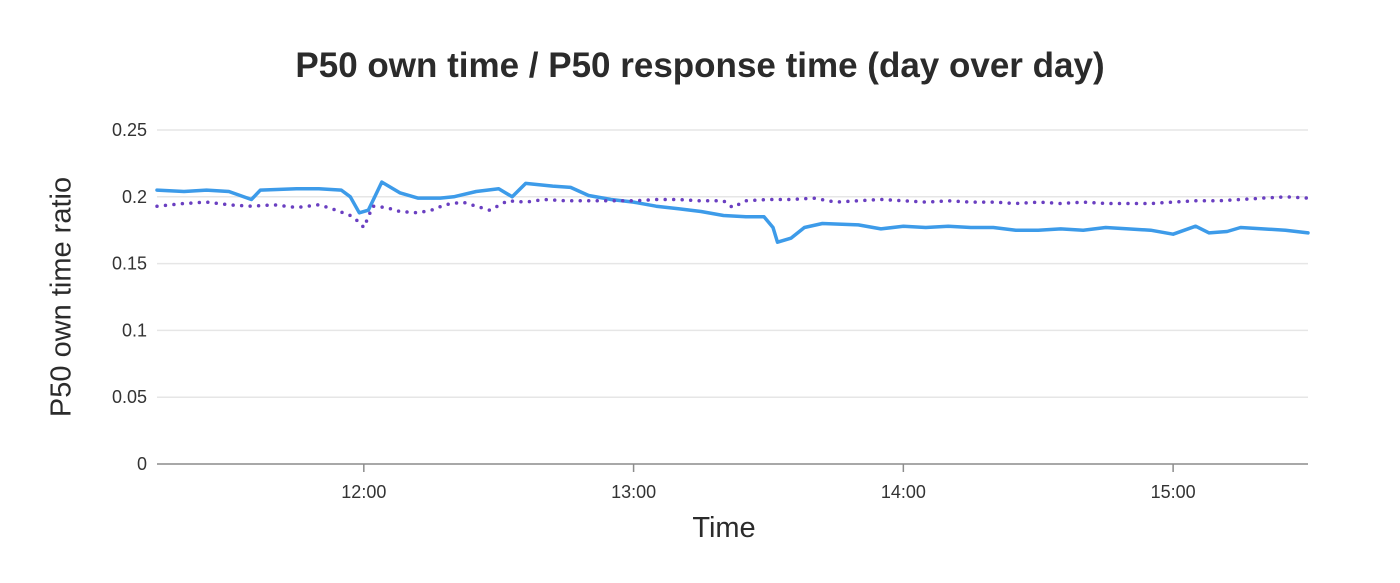 The height and width of the screenshot is (583, 1400). Describe the element at coordinates (129, 397) in the screenshot. I see `y-tick-label: 0.05` at that location.